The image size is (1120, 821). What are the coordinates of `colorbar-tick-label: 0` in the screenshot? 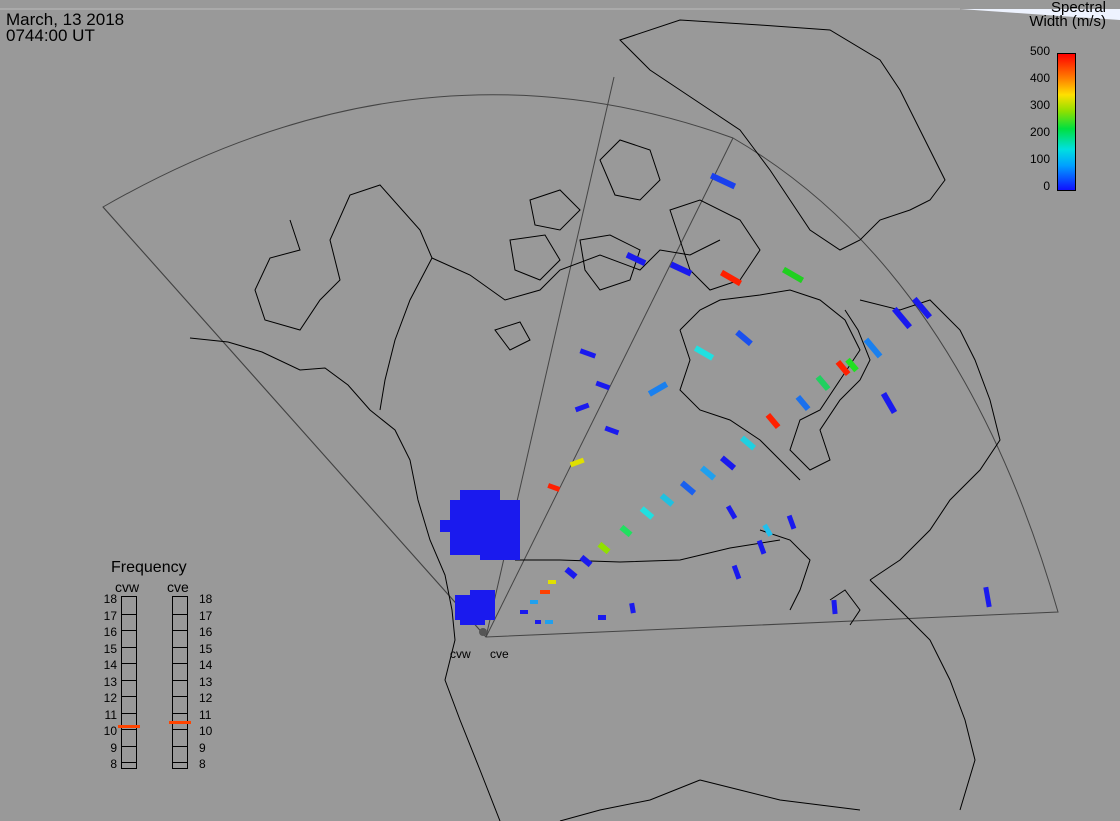 It's located at (1046, 186).